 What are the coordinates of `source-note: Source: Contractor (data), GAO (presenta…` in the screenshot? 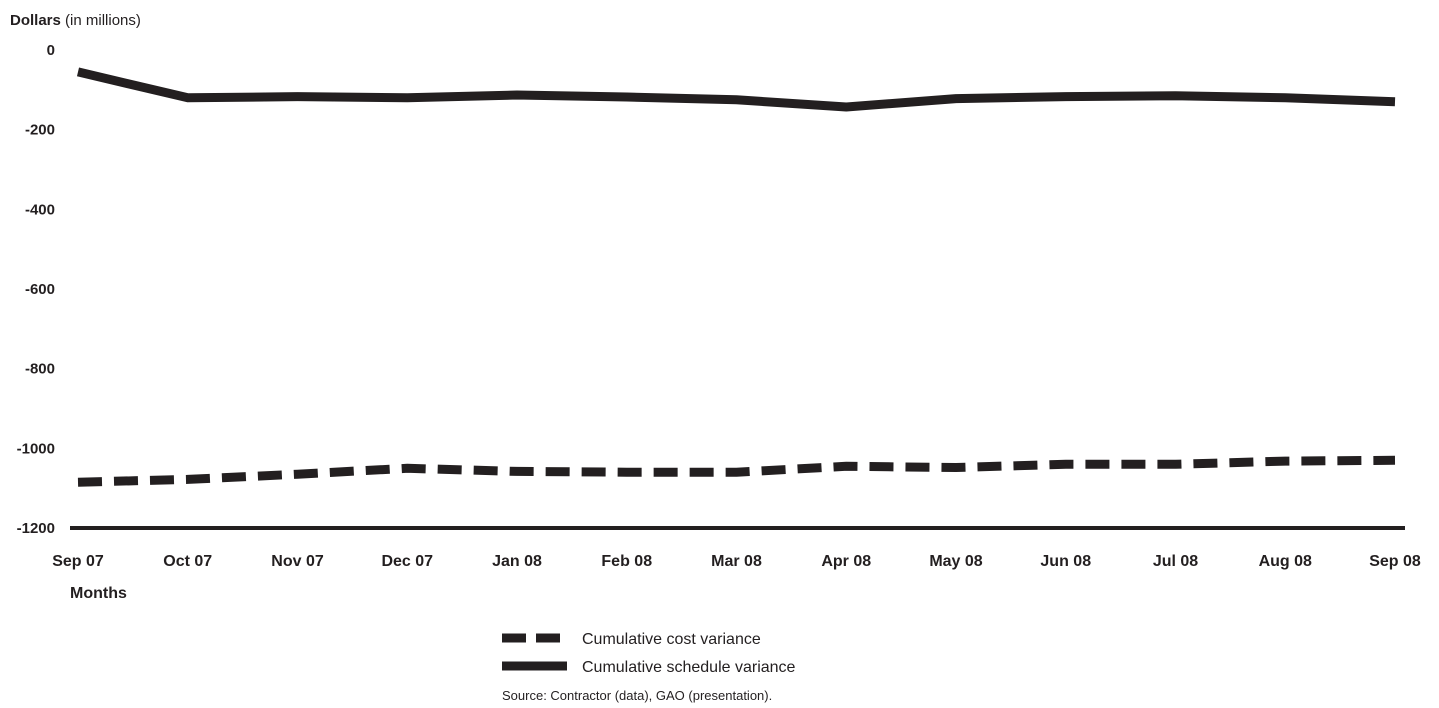 It's located at (637, 695).